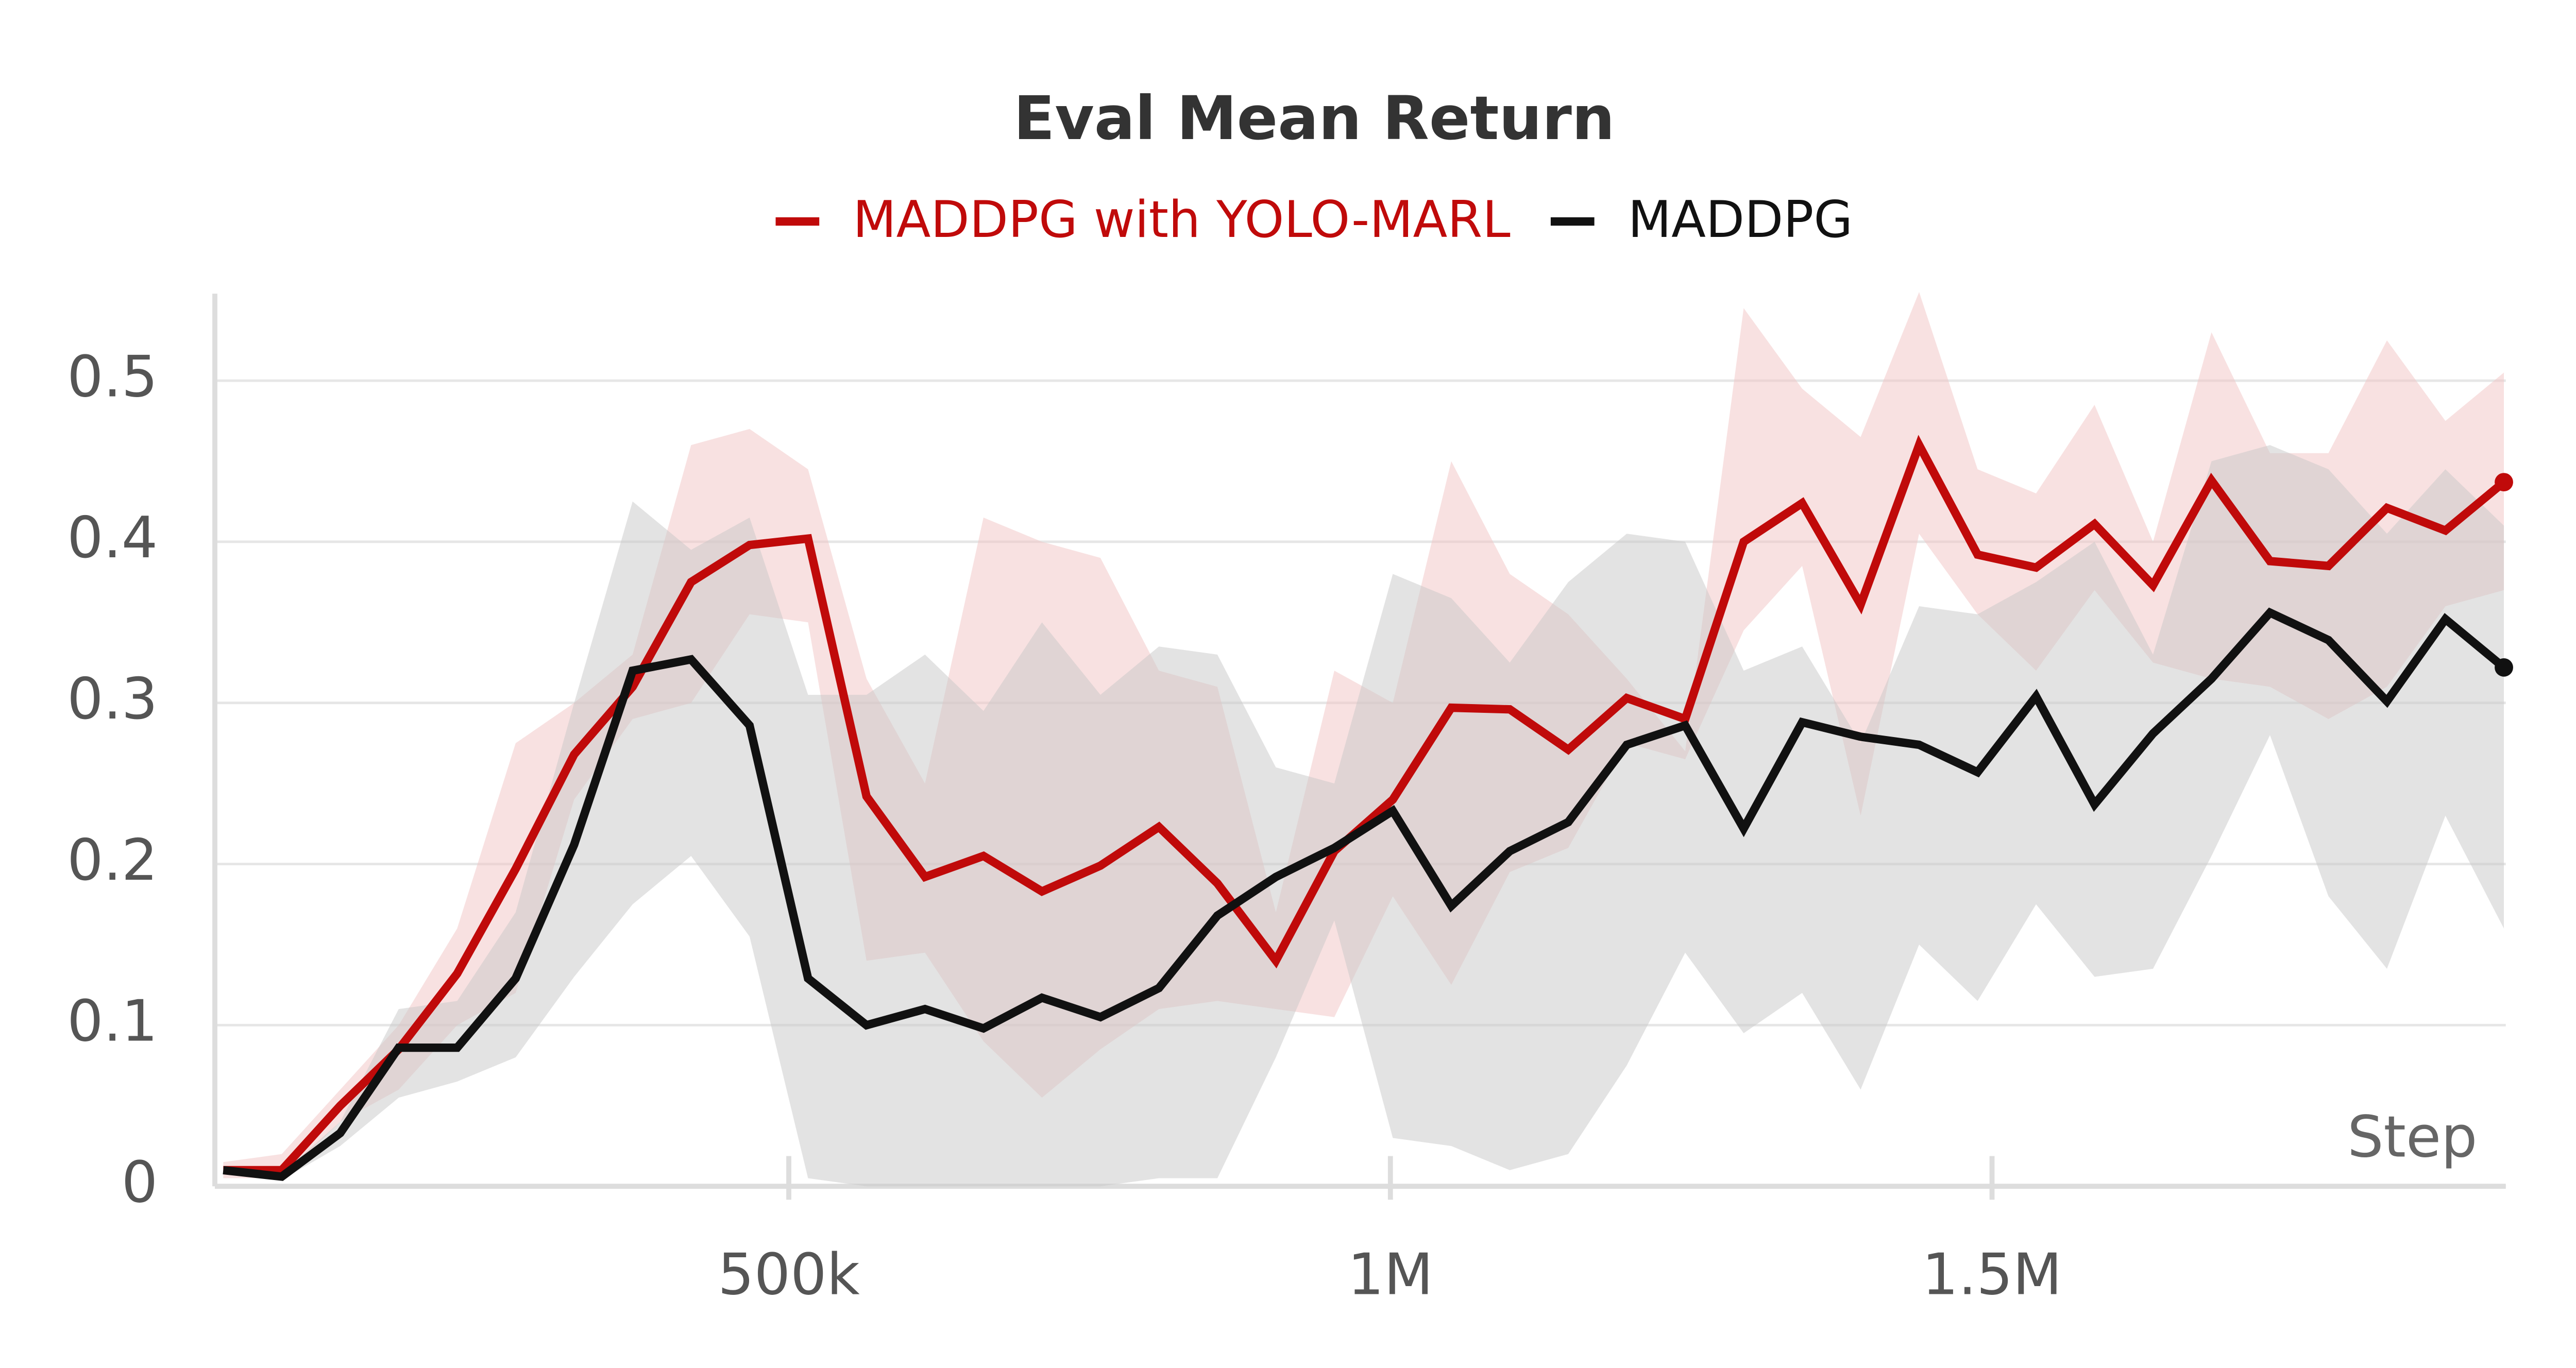  What do you see at coordinates (1740, 220) in the screenshot?
I see `legend-label: MADDPG` at bounding box center [1740, 220].